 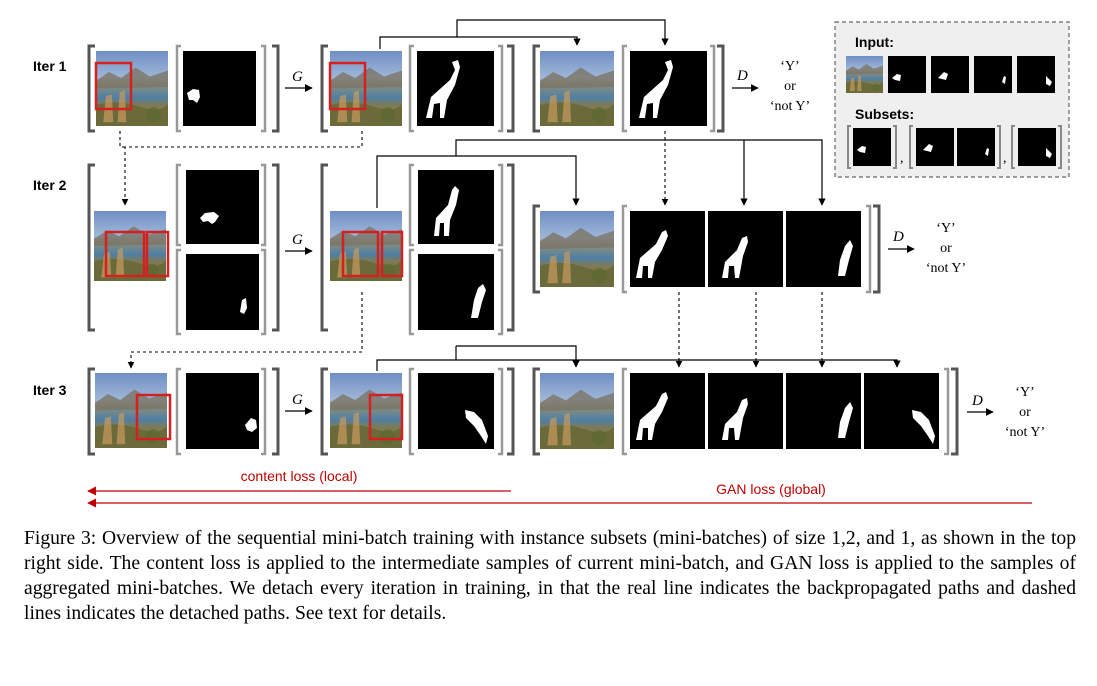 What do you see at coordinates (50, 390) in the screenshot?
I see `iter3-label: Iter 3` at bounding box center [50, 390].